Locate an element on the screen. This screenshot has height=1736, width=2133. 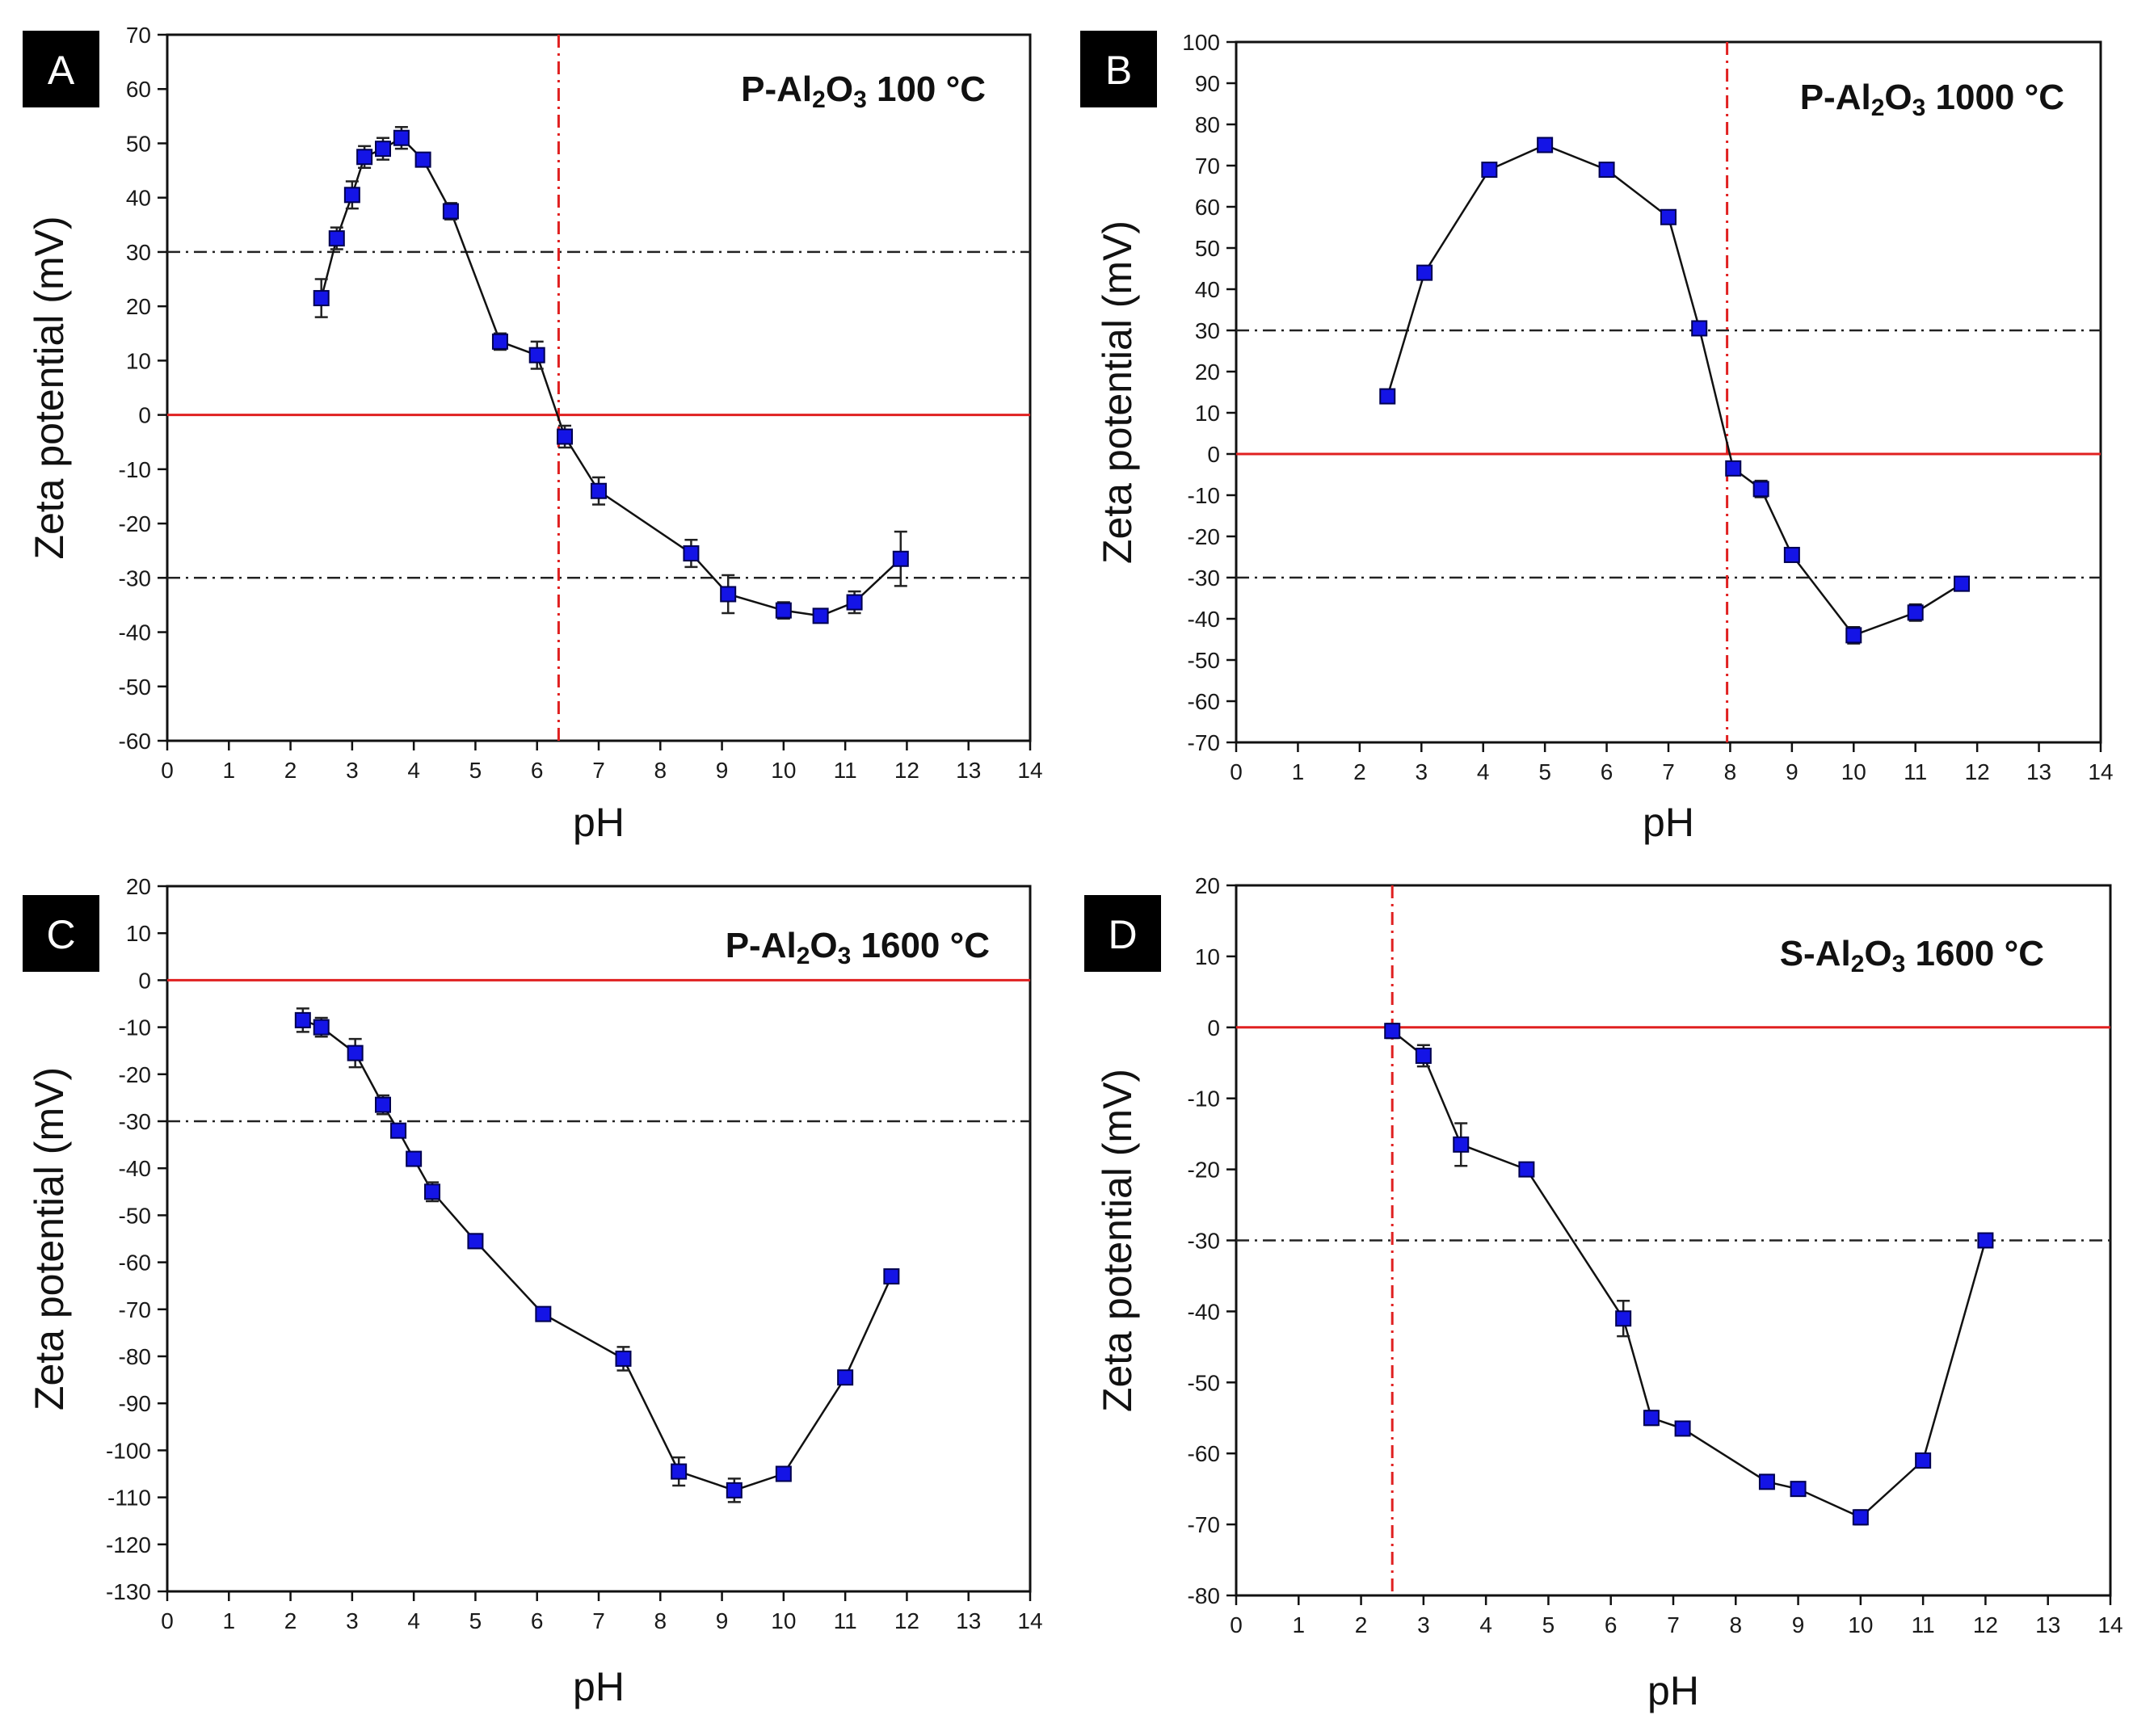
title-segment: P-Al is located at coordinates (1836, 97).